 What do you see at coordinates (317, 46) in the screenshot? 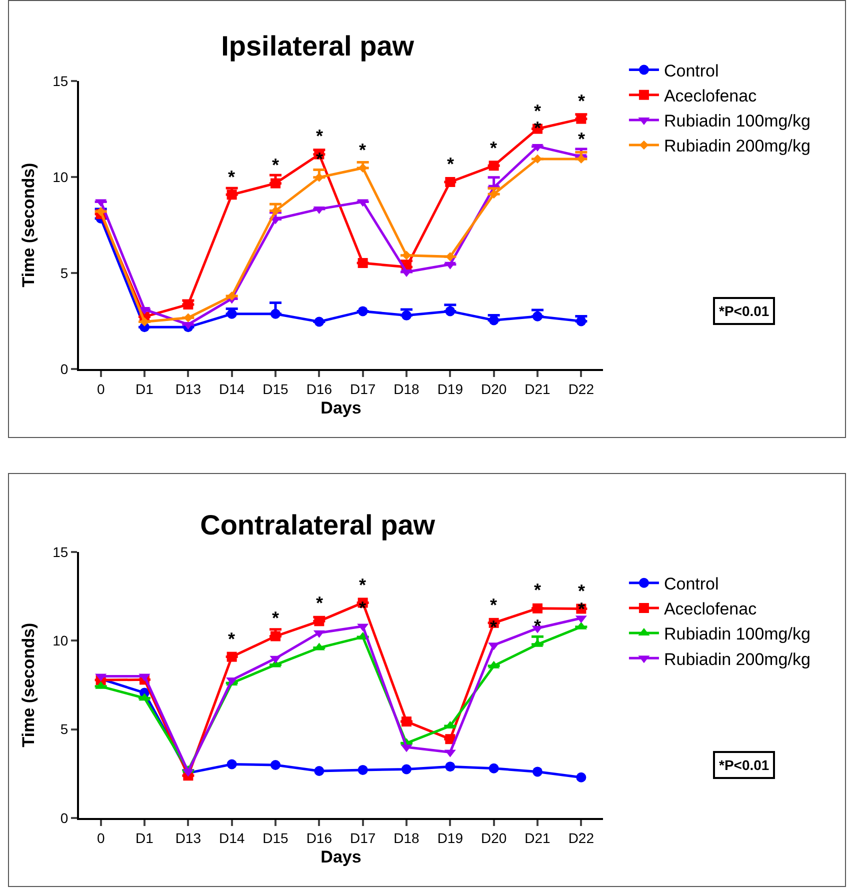
I see `chart-title: Ipsilateral paw` at bounding box center [317, 46].